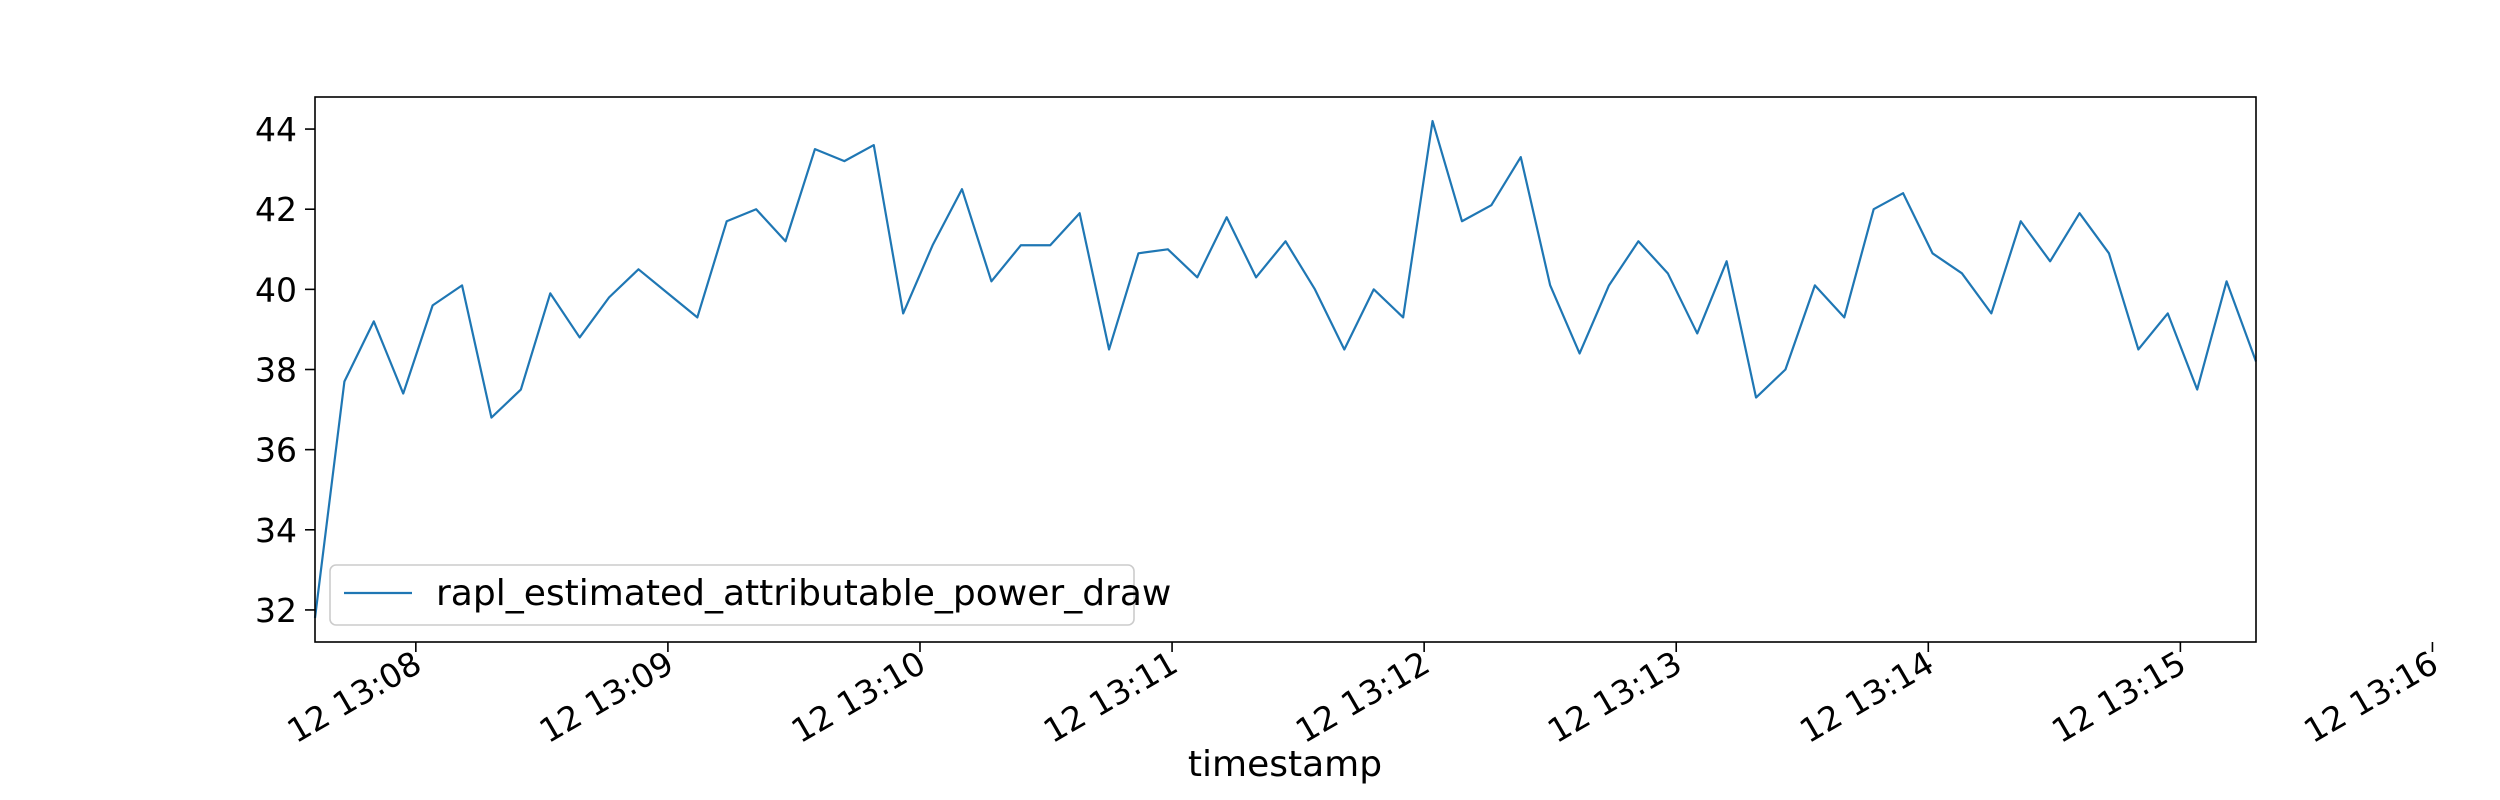 This screenshot has height=800, width=2500. What do you see at coordinates (276, 129) in the screenshot?
I see `y-tick-label: 44` at bounding box center [276, 129].